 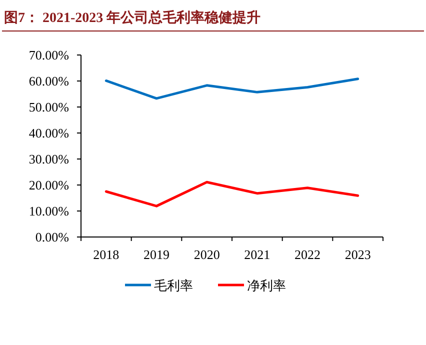 What do you see at coordinates (207, 254) in the screenshot?
I see `x-tick-label: 2020` at bounding box center [207, 254].